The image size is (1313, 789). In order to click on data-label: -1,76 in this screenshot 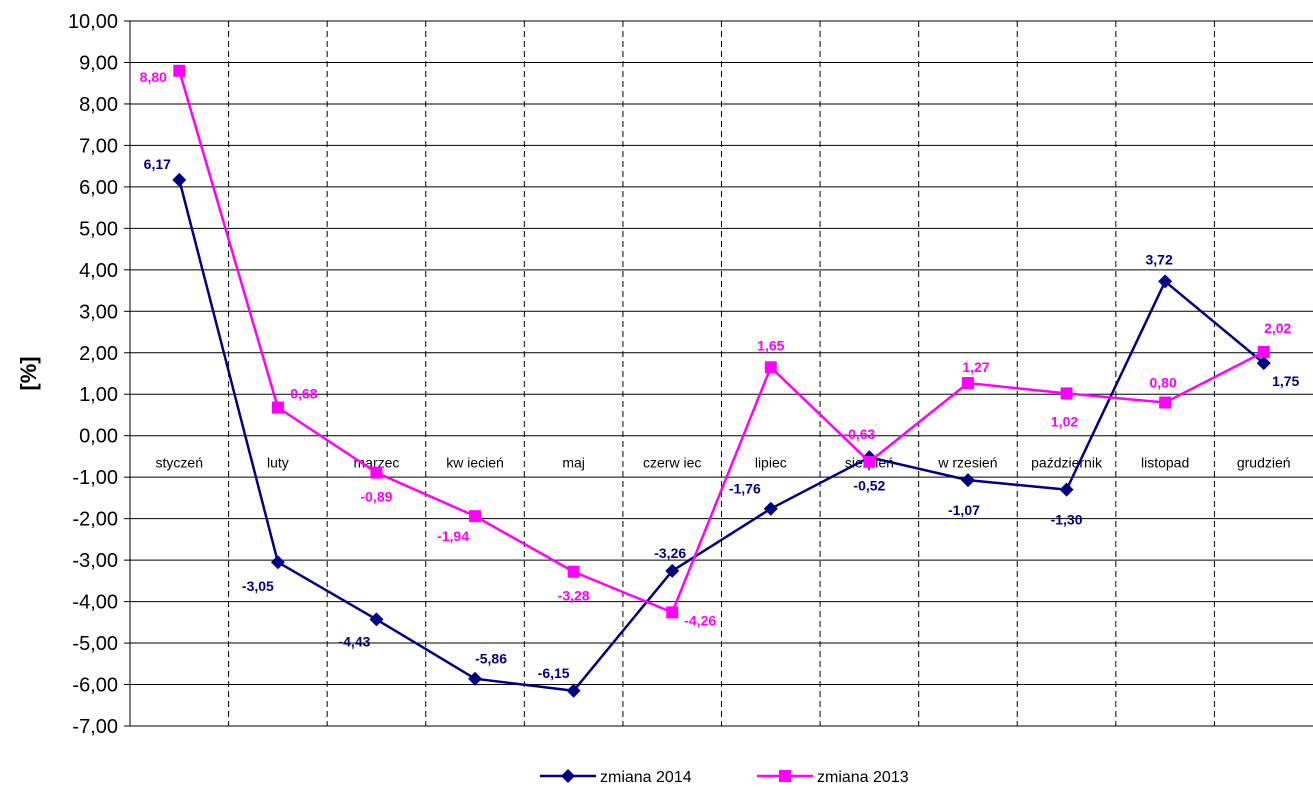, I will do `click(745, 489)`.